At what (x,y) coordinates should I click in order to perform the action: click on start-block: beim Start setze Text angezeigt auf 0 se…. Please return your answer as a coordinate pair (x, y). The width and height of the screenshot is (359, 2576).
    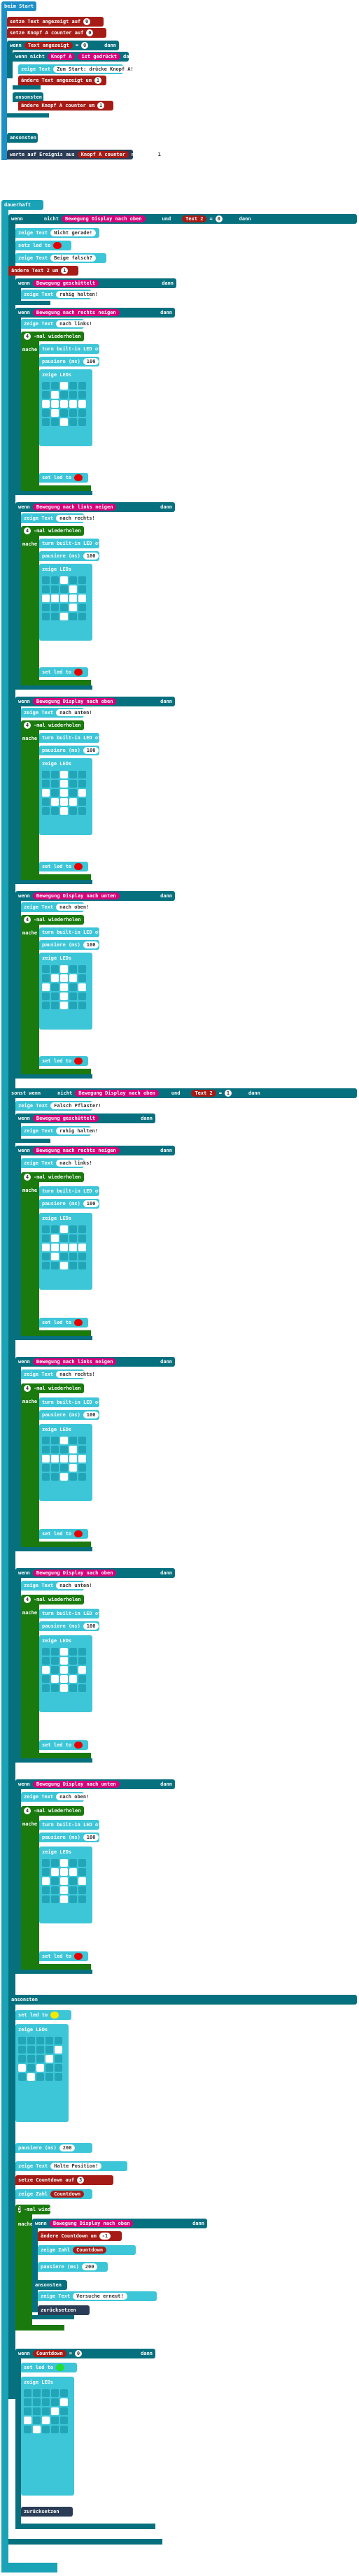
    Looking at the image, I should click on (81, 83).